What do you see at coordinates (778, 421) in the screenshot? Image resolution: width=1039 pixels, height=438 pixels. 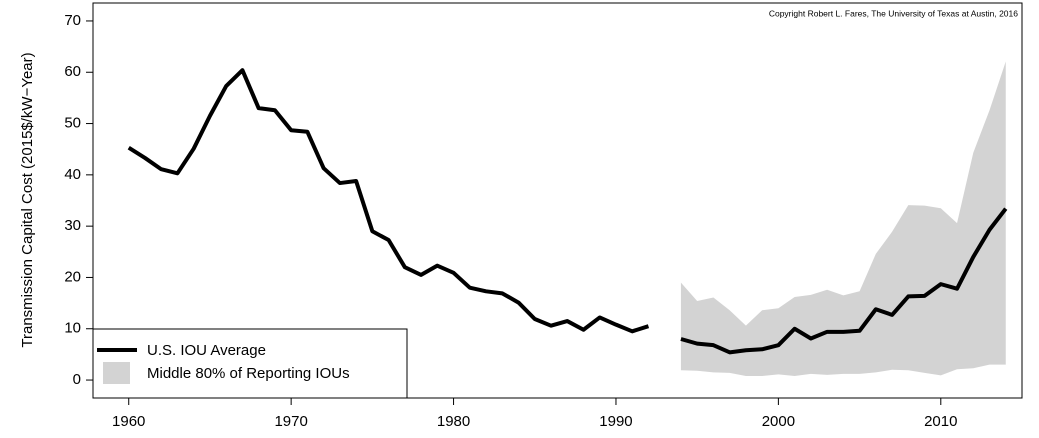 I see `x-tick-label: 2000` at bounding box center [778, 421].